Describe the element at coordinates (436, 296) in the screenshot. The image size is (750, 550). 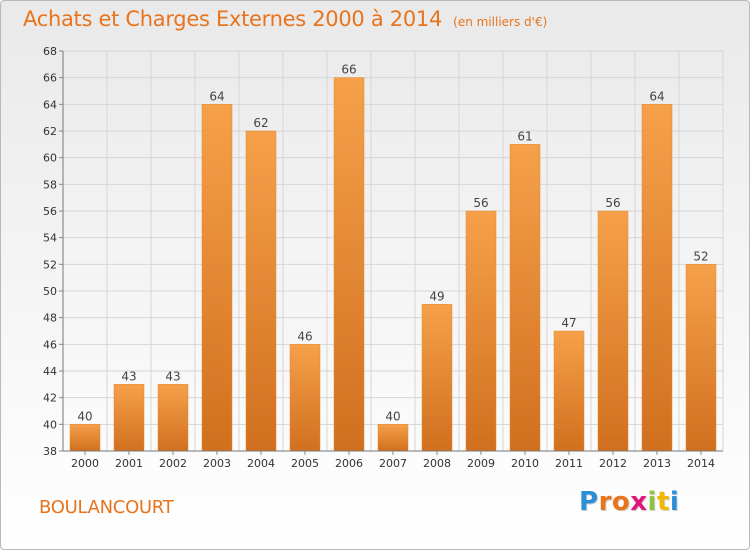
I see `data-label: 49` at that location.